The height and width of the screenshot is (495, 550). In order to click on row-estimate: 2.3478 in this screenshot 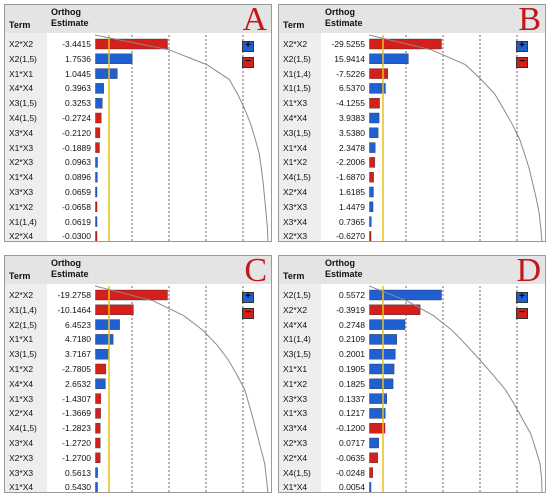, I will do `click(352, 147)`.